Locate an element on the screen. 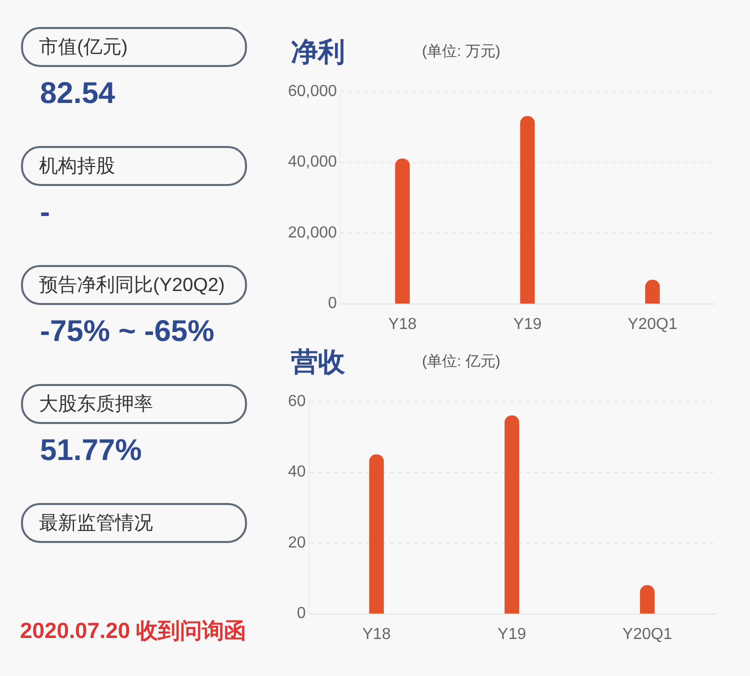 The image size is (750, 676). y-tick-label: 40,000 is located at coordinates (313, 162).